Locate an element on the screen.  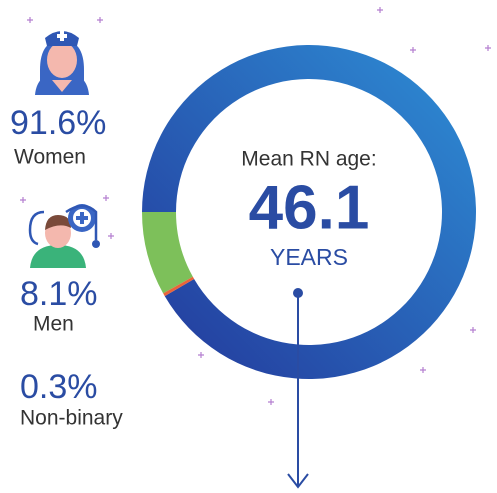
center-value: 46.1 is located at coordinates (309, 207).